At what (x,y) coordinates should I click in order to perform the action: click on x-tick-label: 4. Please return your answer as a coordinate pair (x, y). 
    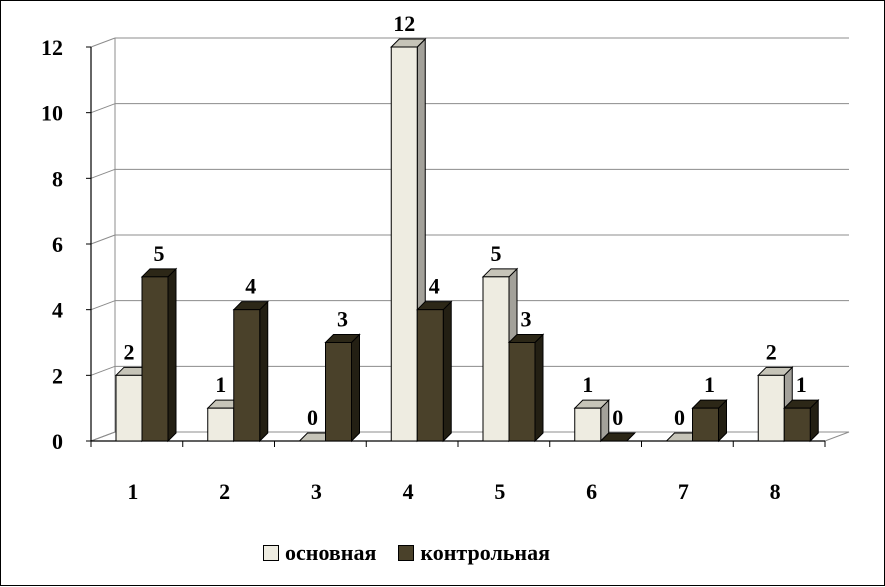
    Looking at the image, I should click on (408, 491).